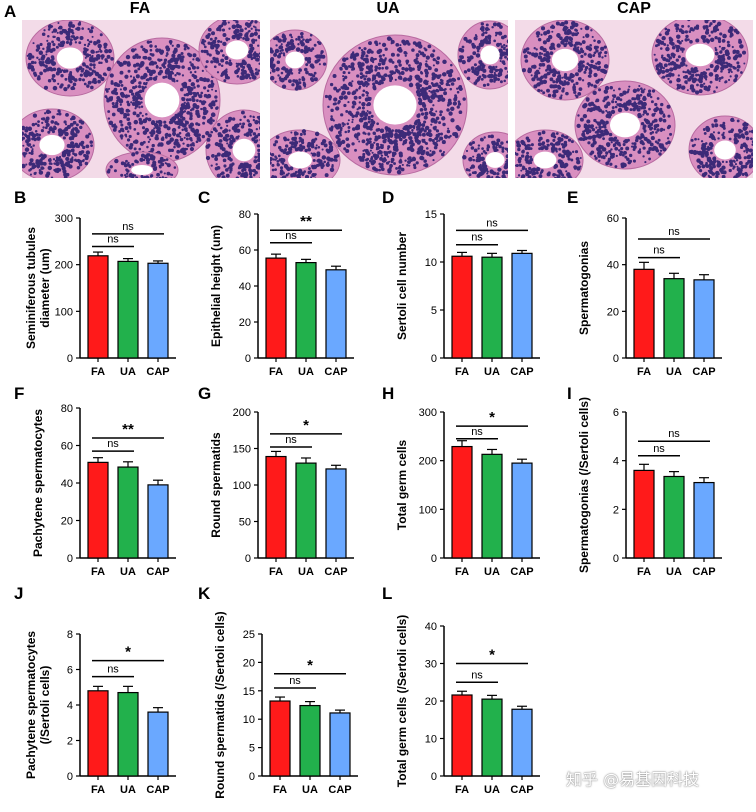  What do you see at coordinates (128, 790) in the screenshot?
I see `x-tick-label-j-ua: UA` at bounding box center [128, 790].